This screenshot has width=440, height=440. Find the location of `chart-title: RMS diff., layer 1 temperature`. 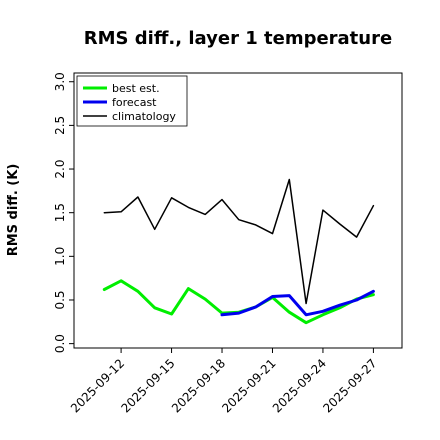

chart-title: RMS diff., layer 1 temperature is located at coordinates (238, 38).